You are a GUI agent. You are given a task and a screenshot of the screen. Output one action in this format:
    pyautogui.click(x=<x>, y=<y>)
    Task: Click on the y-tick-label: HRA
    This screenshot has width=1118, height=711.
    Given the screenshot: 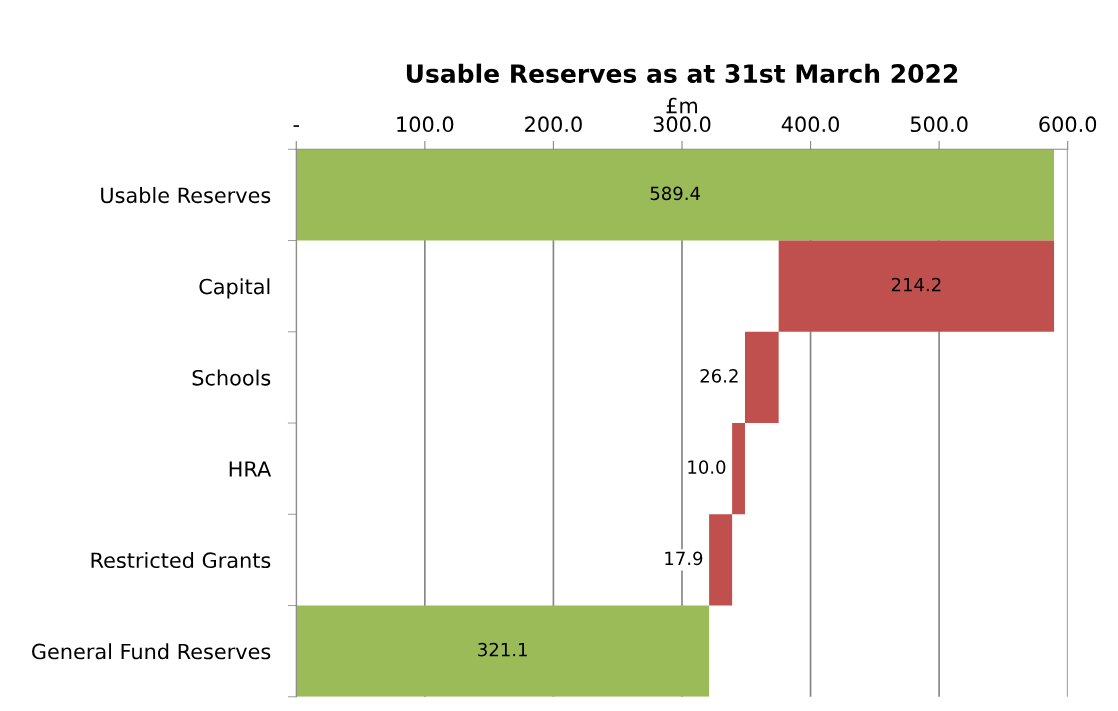 What is the action you would take?
    pyautogui.click(x=250, y=469)
    